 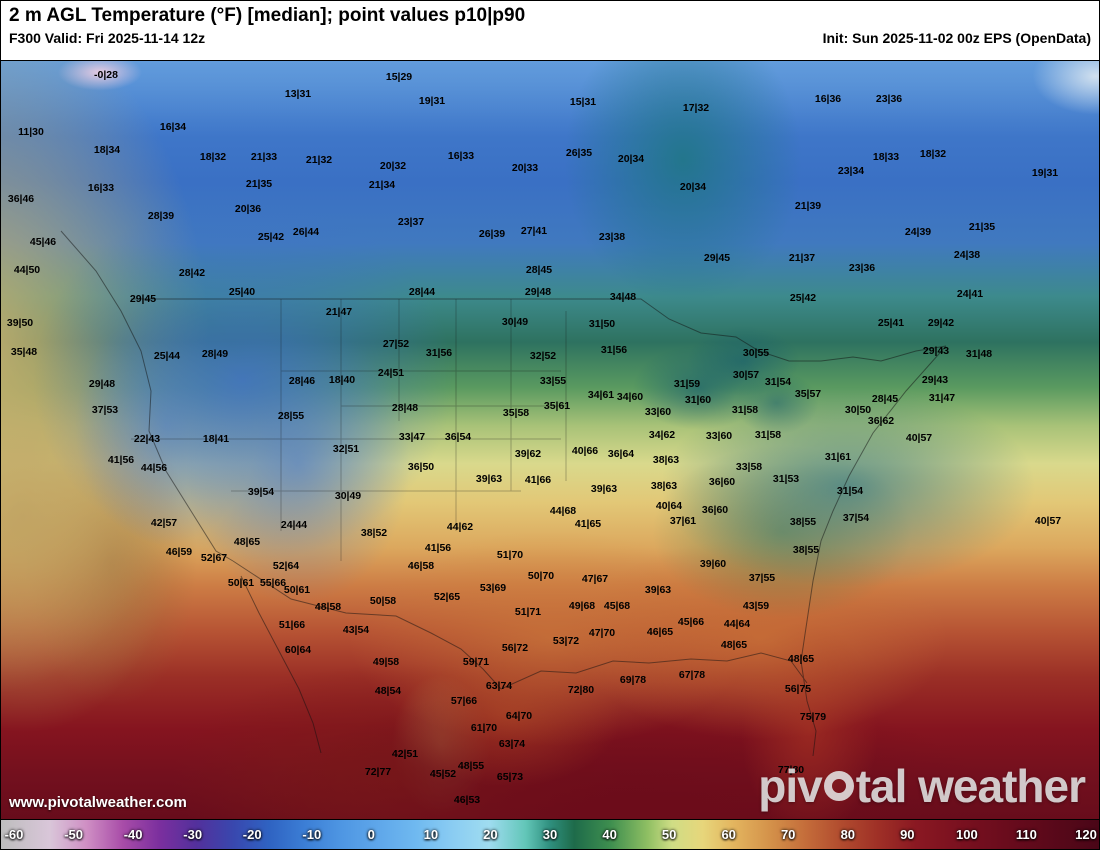 I want to click on colorbar-tick-label: 60, so click(x=728, y=834).